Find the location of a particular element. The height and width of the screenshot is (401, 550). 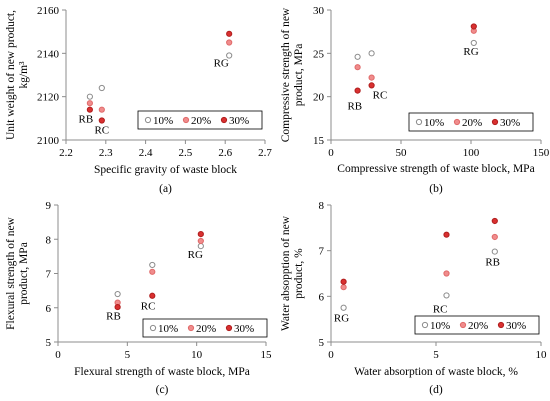

y-tick-label: 2100 is located at coordinates (48, 141).